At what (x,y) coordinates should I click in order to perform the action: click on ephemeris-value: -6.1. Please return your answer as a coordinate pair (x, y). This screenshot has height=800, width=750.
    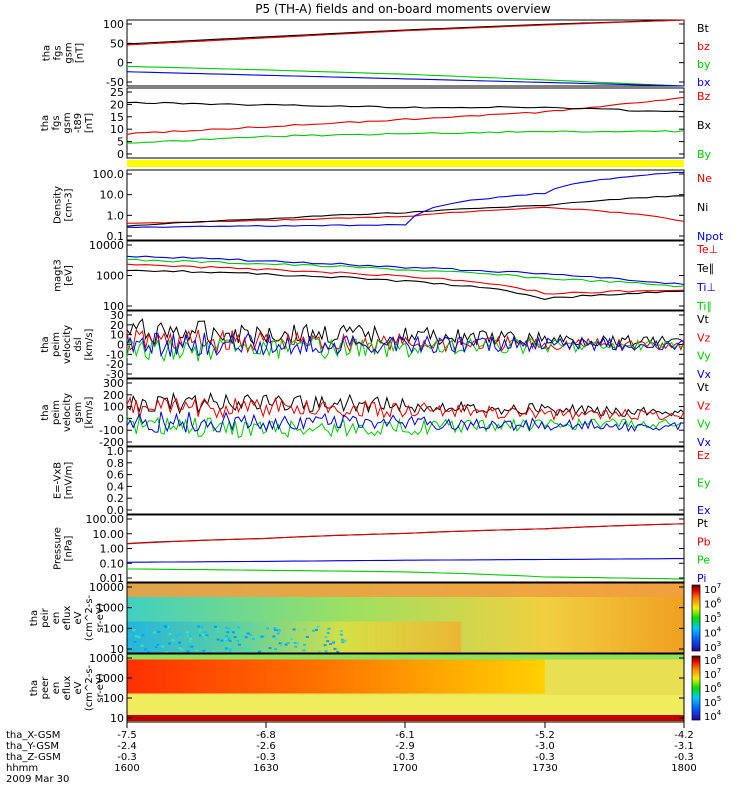
    Looking at the image, I should click on (405, 735).